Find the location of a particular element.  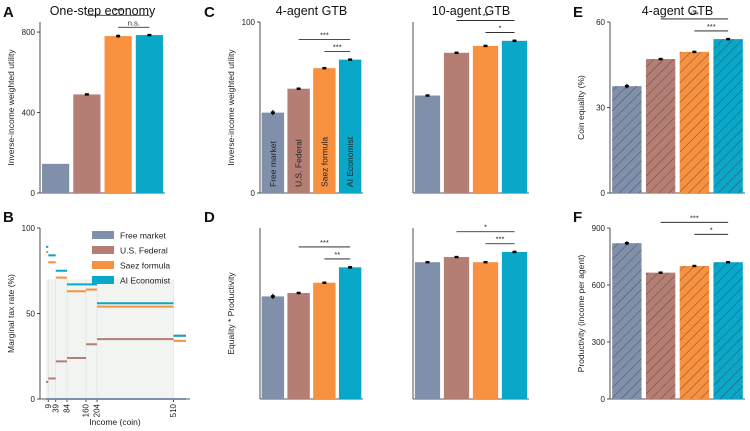

panel-letter-a: A is located at coordinates (8, 12).